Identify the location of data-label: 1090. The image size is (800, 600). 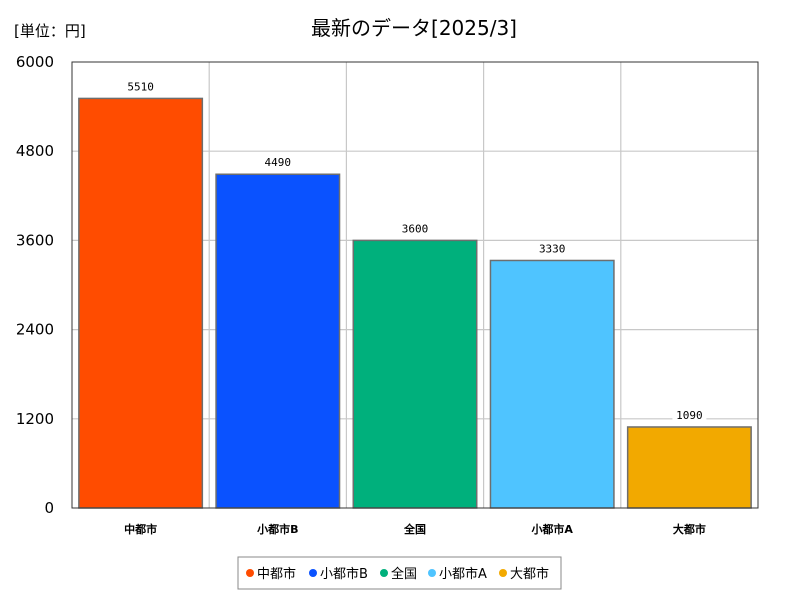
(689, 415).